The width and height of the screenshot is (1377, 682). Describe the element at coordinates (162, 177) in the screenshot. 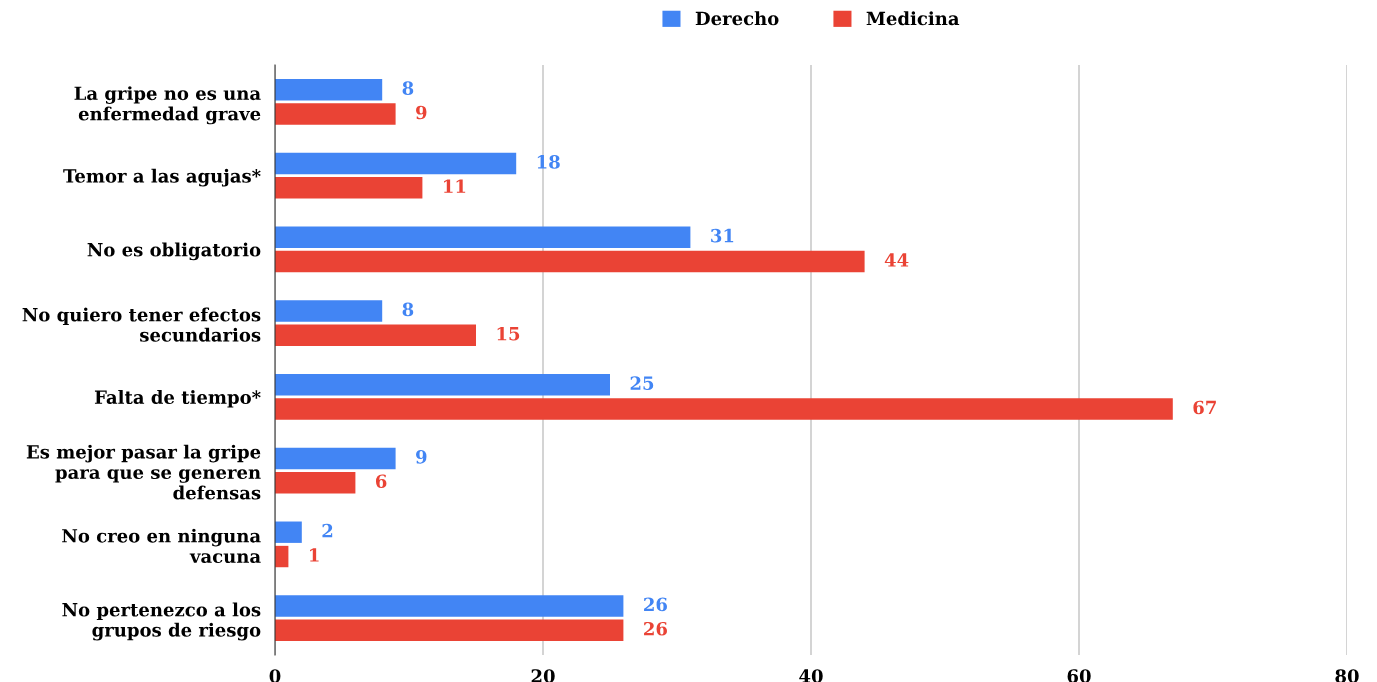

I see `y-tick-label: Temor a las agujas*` at that location.